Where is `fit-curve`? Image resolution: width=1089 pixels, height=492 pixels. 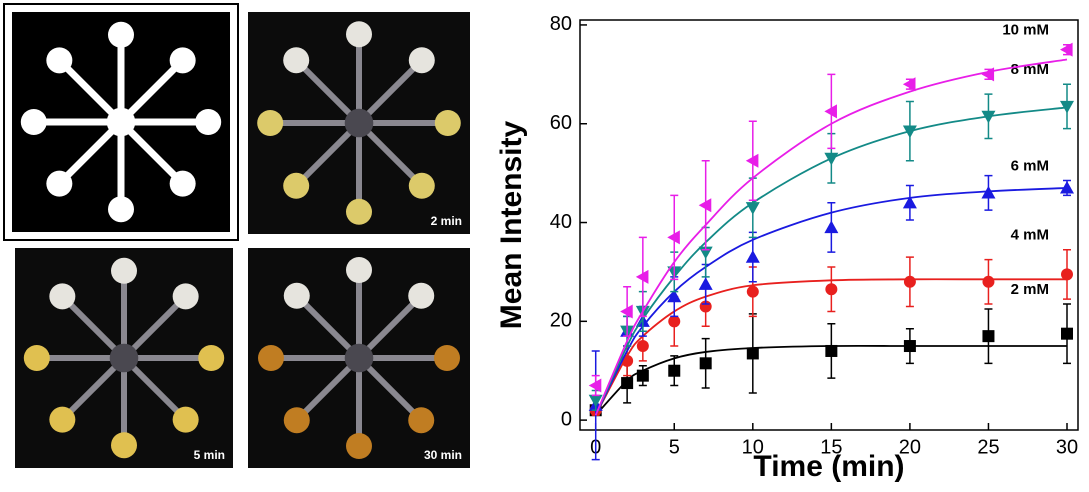
fit-curve is located at coordinates (830, 347).